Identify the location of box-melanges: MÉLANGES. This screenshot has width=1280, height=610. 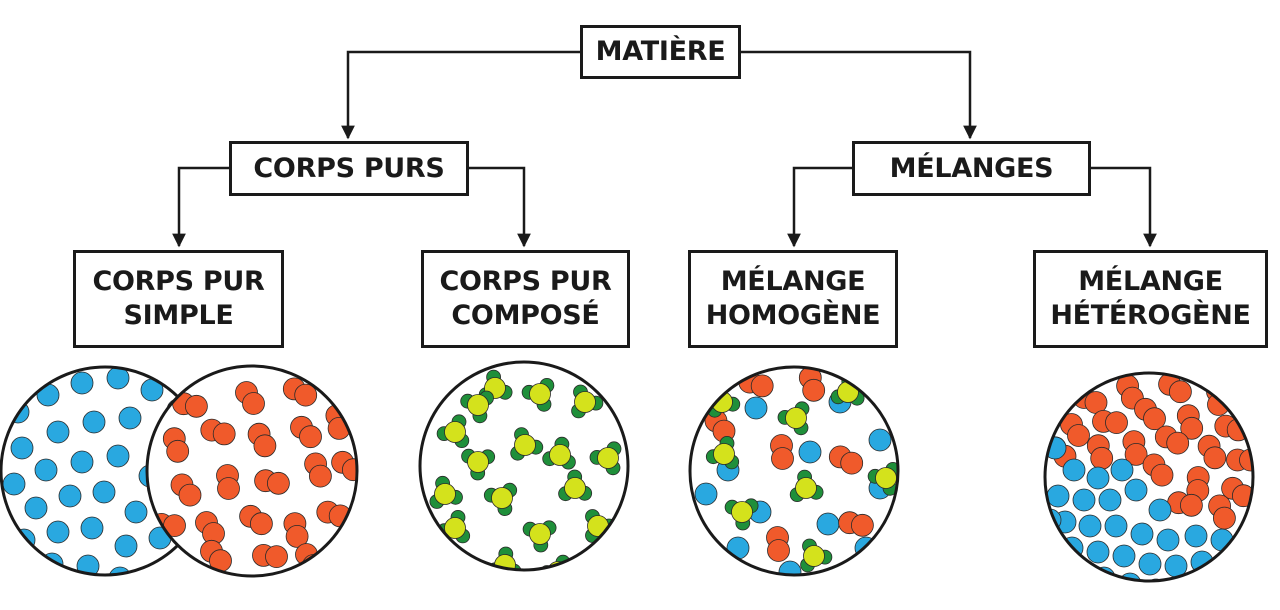
(971, 168).